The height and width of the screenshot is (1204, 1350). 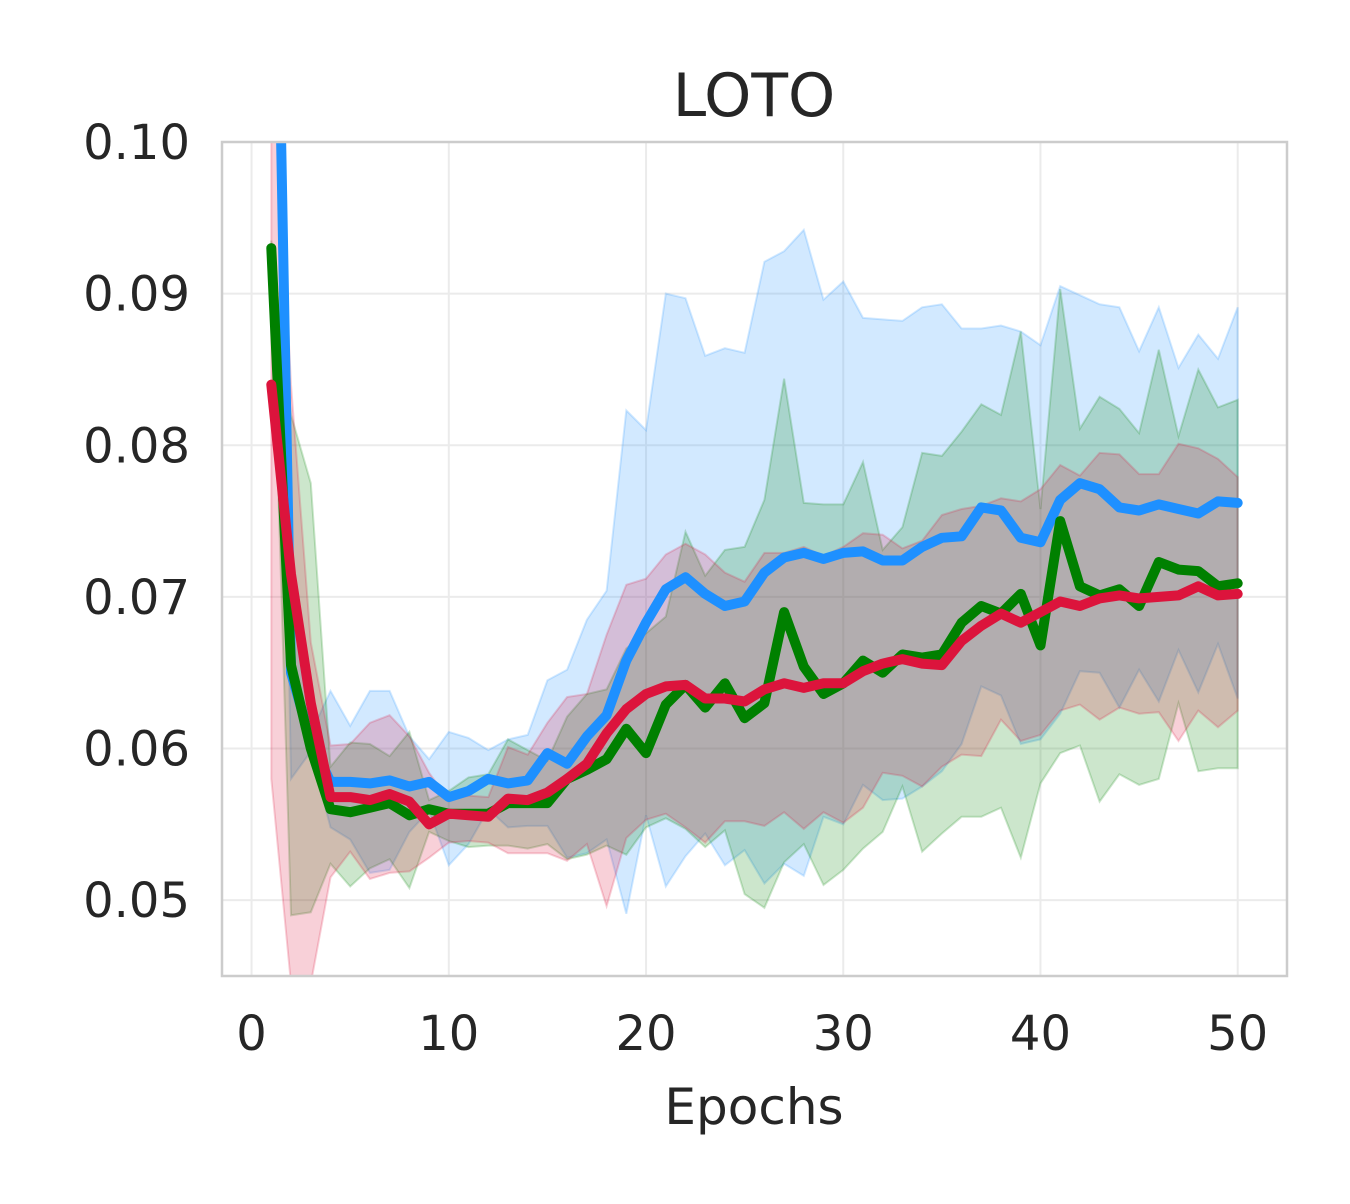 What do you see at coordinates (251, 1034) in the screenshot?
I see `x-tick-label: 0` at bounding box center [251, 1034].